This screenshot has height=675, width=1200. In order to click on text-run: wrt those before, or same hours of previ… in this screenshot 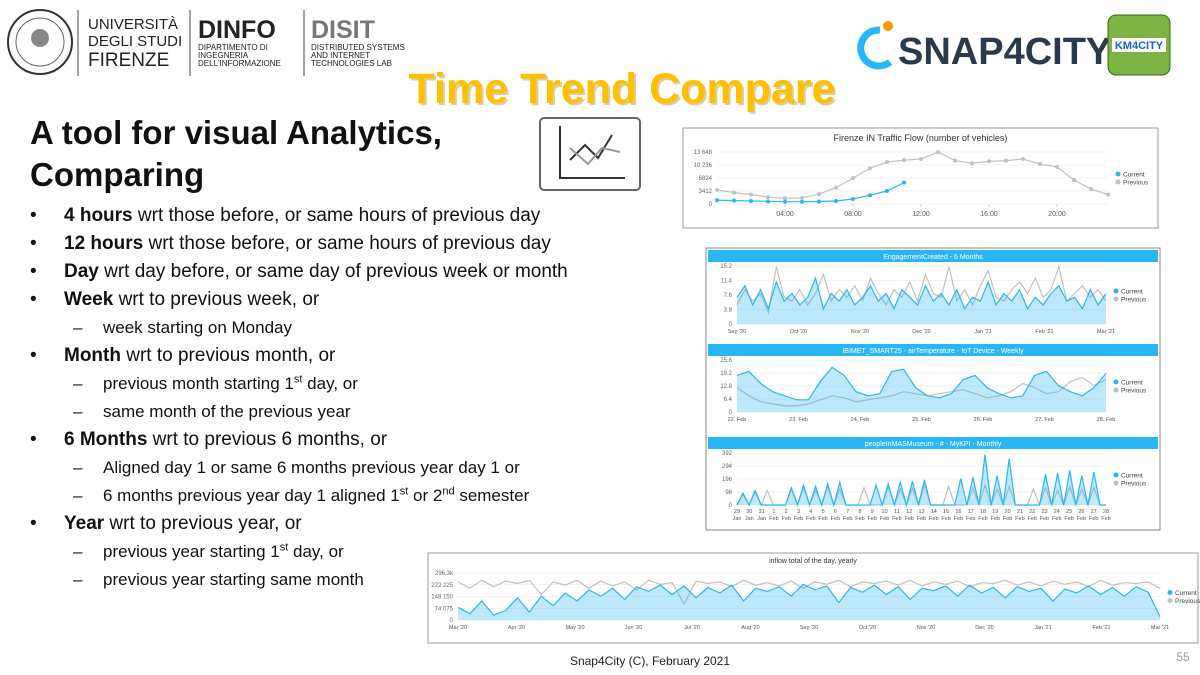, I will do `click(336, 215)`.